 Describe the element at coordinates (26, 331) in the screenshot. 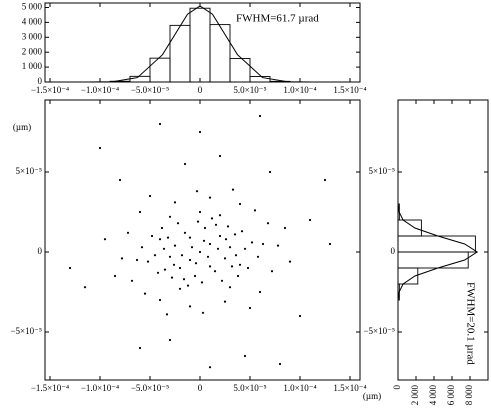

I see `y-tick-label: −5×10⁻⁵` at that location.